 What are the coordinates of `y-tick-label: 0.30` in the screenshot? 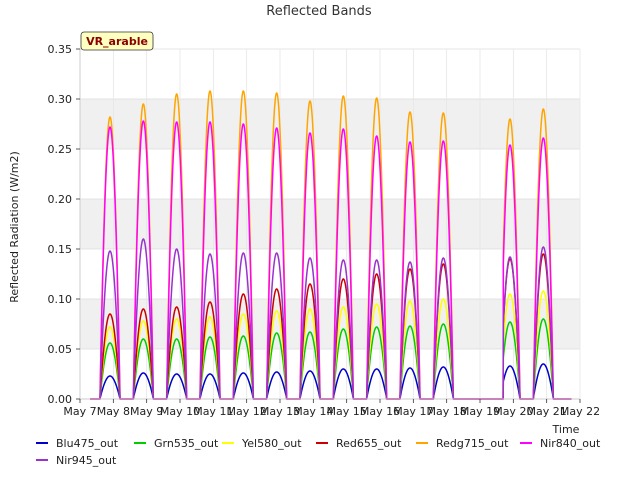 It's located at (60, 99).